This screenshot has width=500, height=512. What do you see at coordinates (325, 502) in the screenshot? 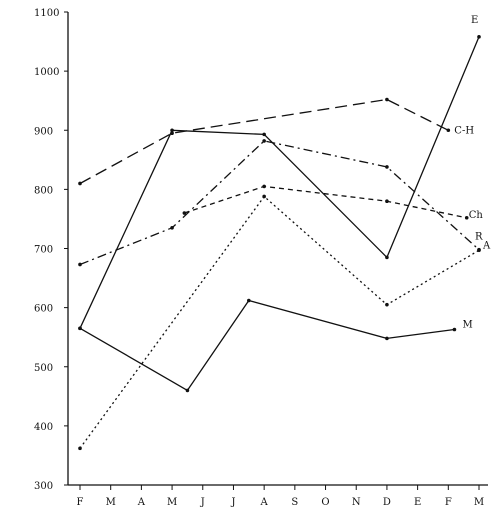
I see `x-tick-label: O` at bounding box center [325, 502].